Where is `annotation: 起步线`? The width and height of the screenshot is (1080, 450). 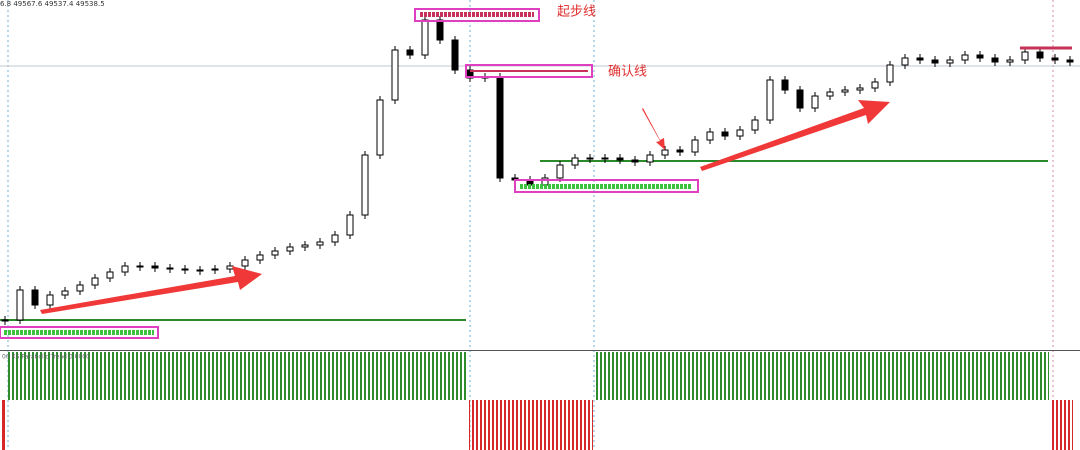
annotation: 起步线 is located at coordinates (576, 12).